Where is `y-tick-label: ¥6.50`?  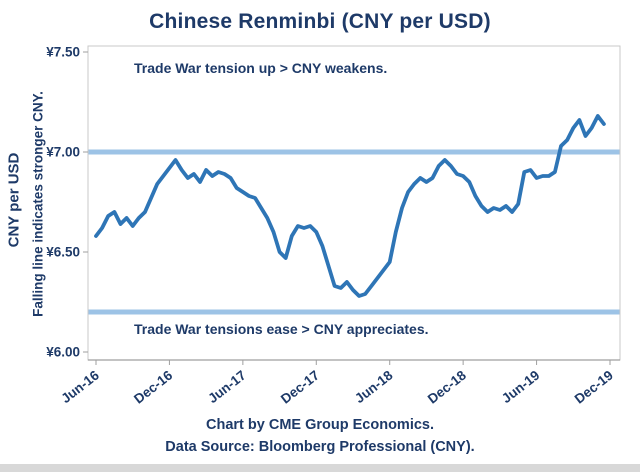
y-tick-label: ¥6.50 is located at coordinates (63, 252).